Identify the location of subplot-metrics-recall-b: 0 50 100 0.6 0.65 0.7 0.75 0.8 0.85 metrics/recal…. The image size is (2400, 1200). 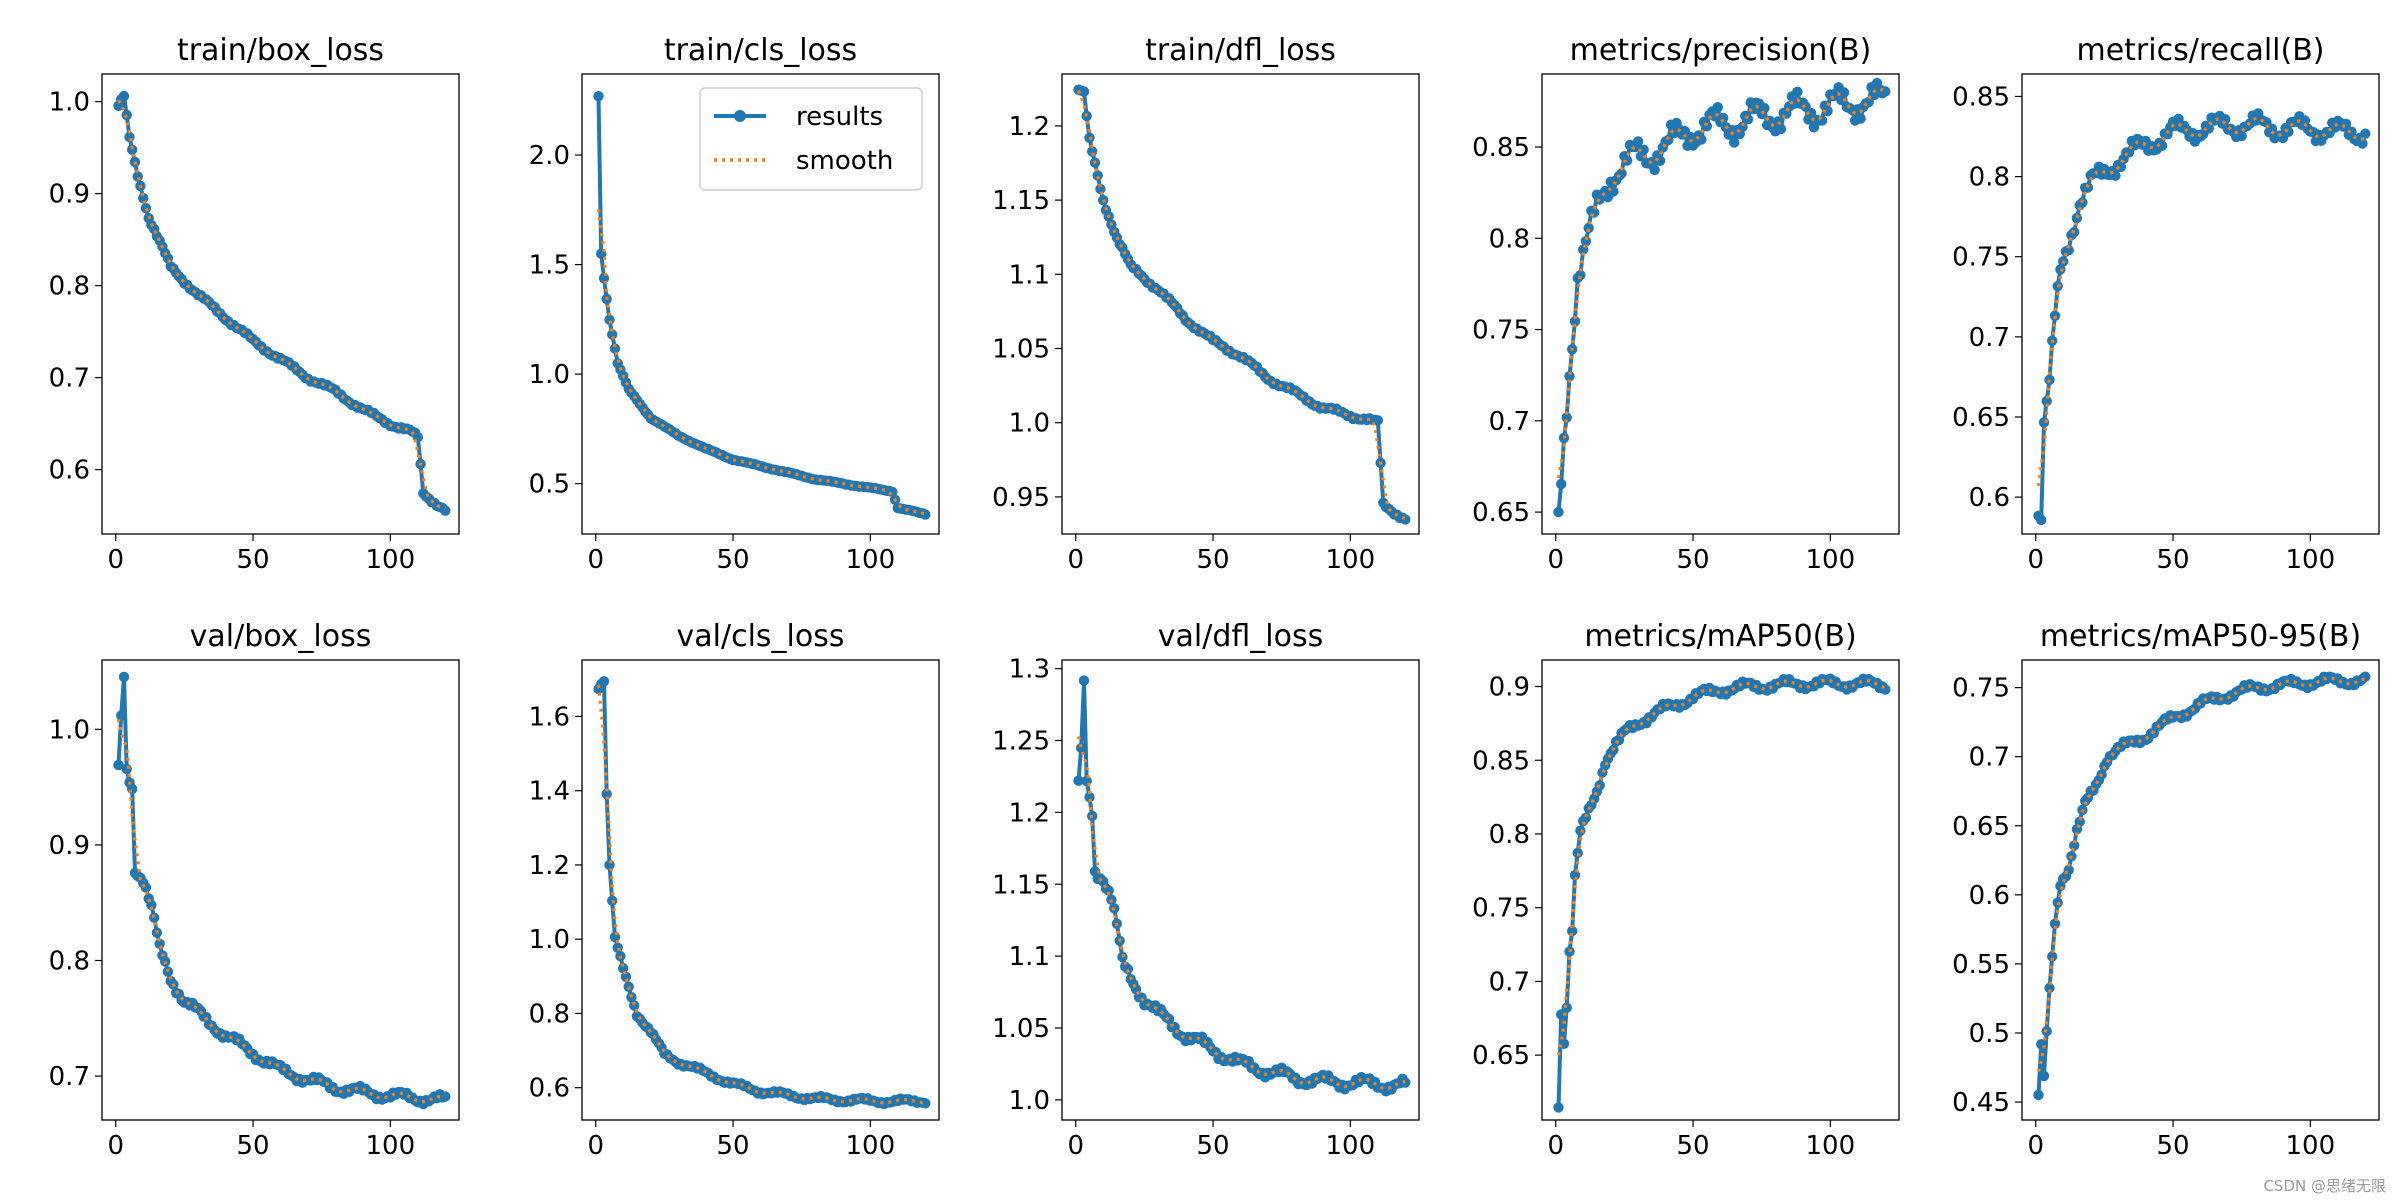
(2166, 304).